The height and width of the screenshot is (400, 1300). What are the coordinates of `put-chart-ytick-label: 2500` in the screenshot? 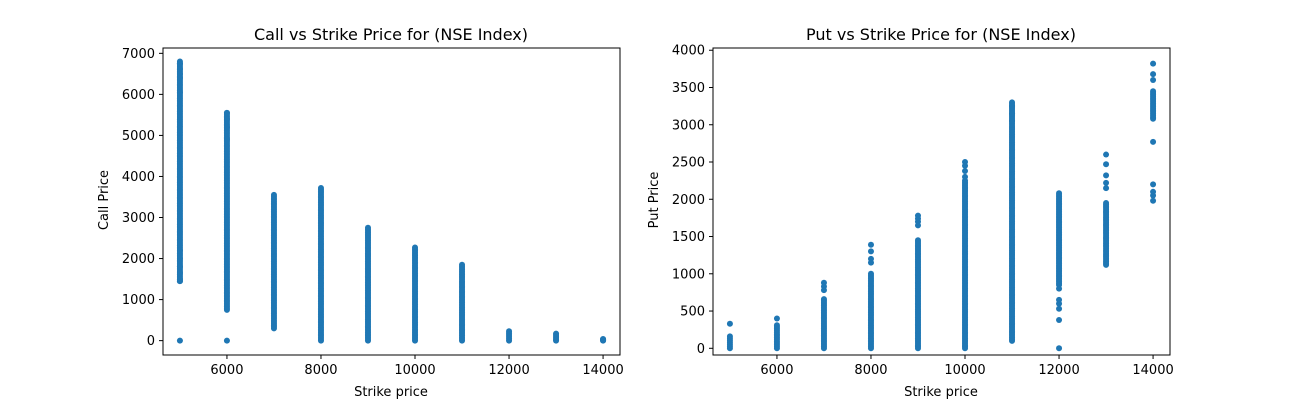 It's located at (688, 163).